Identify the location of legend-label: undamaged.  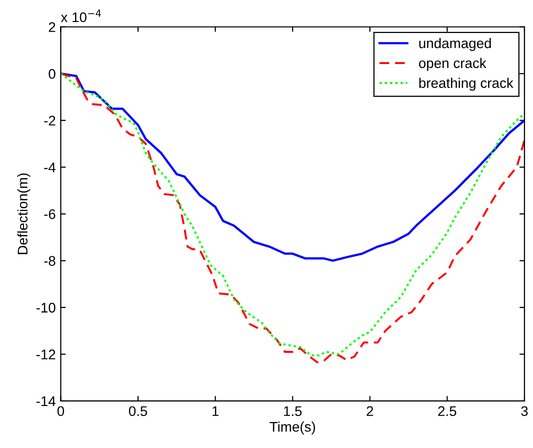
(455, 44).